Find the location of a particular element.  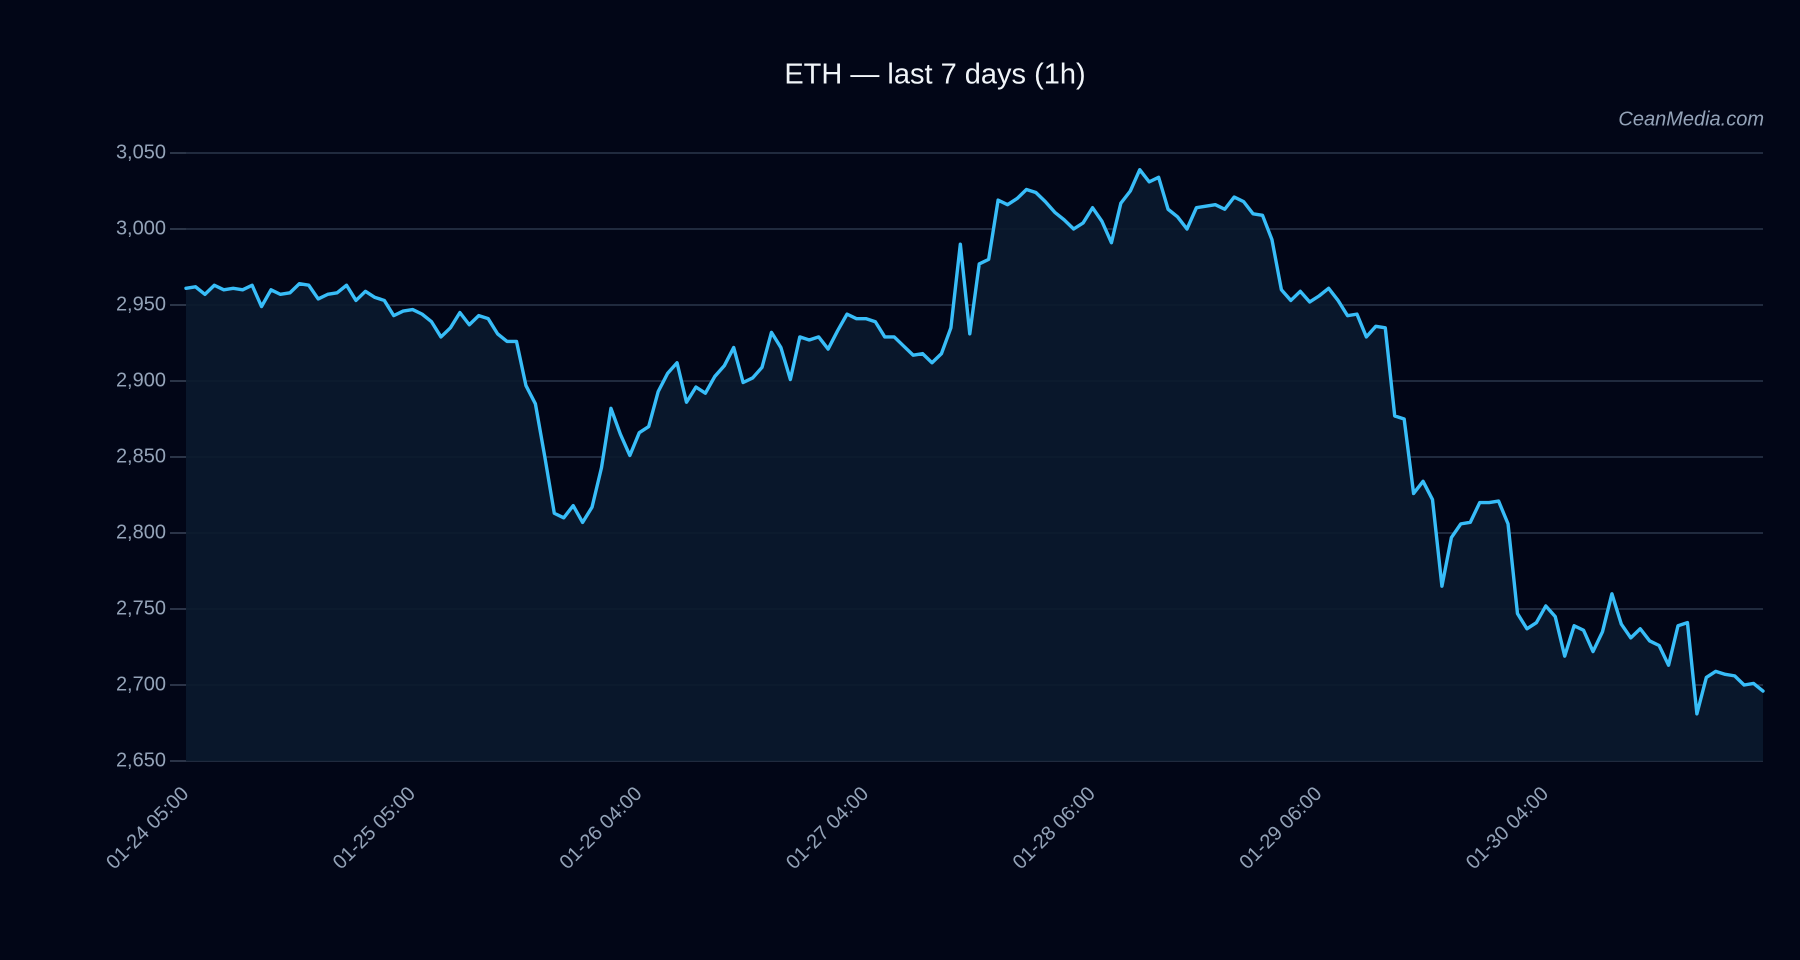

y-tick-label: 2,850 is located at coordinates (141, 456).